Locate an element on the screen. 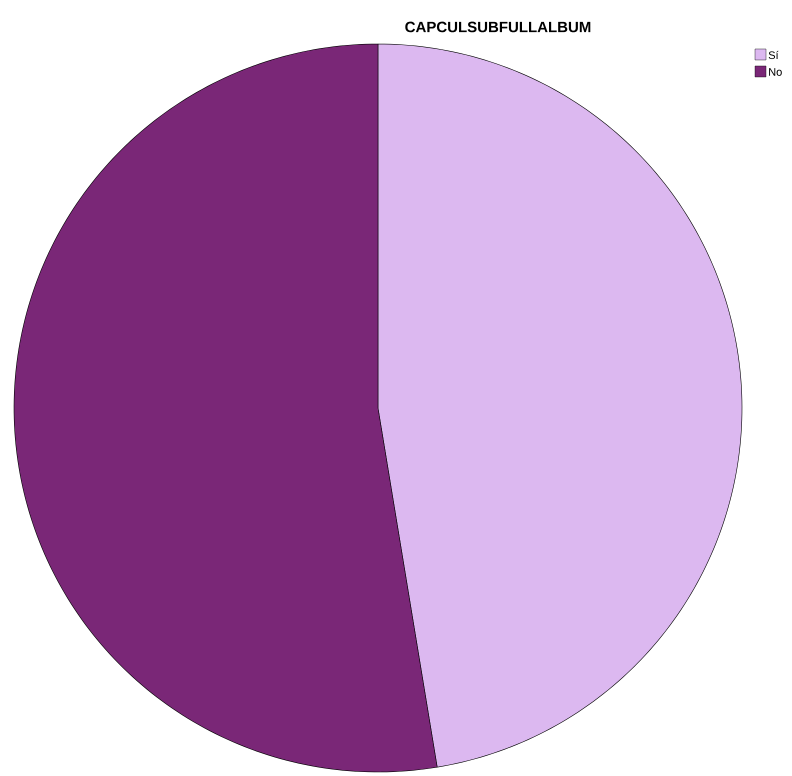 The width and height of the screenshot is (792, 776). chart-title: CAPCULSUBFULLALBUM is located at coordinates (497, 27).